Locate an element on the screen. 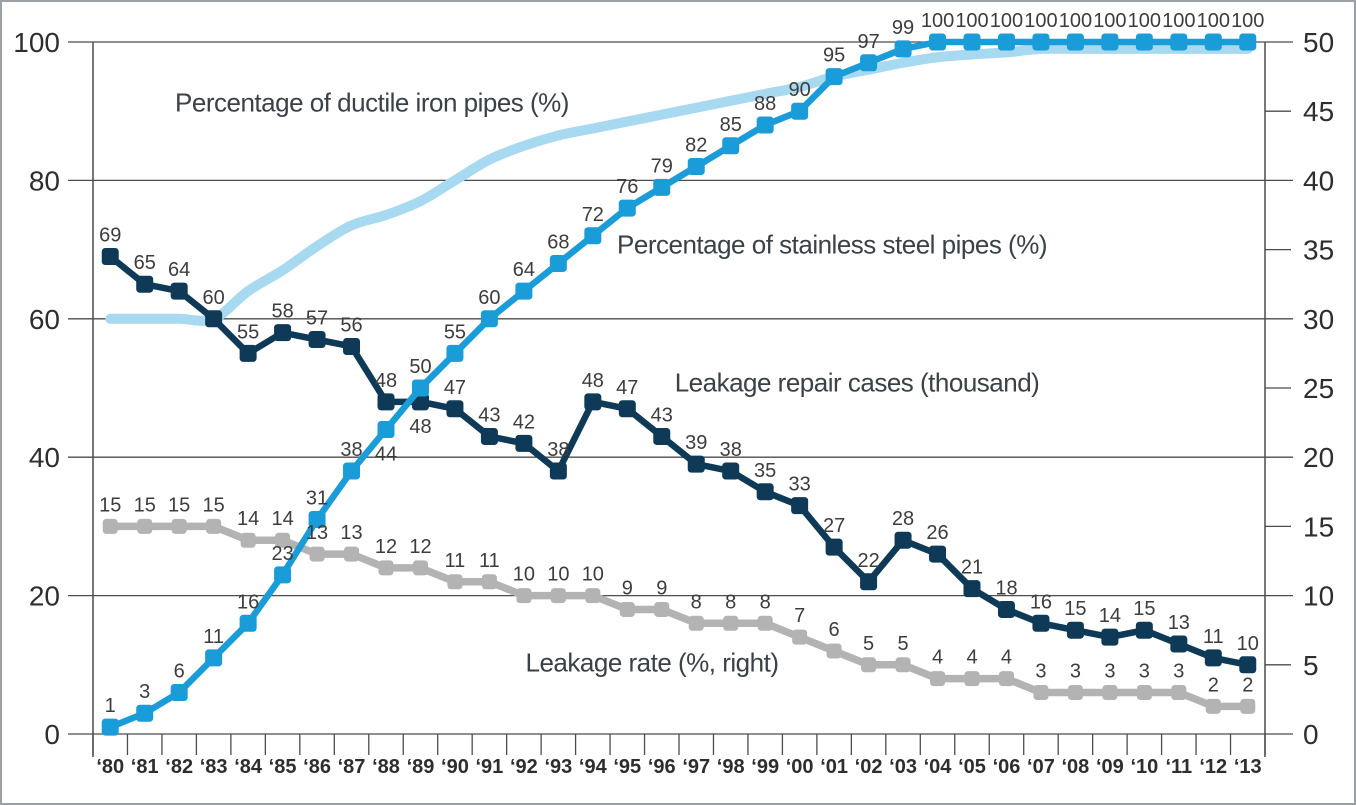  svg-text: 14 is located at coordinates (282, 519).